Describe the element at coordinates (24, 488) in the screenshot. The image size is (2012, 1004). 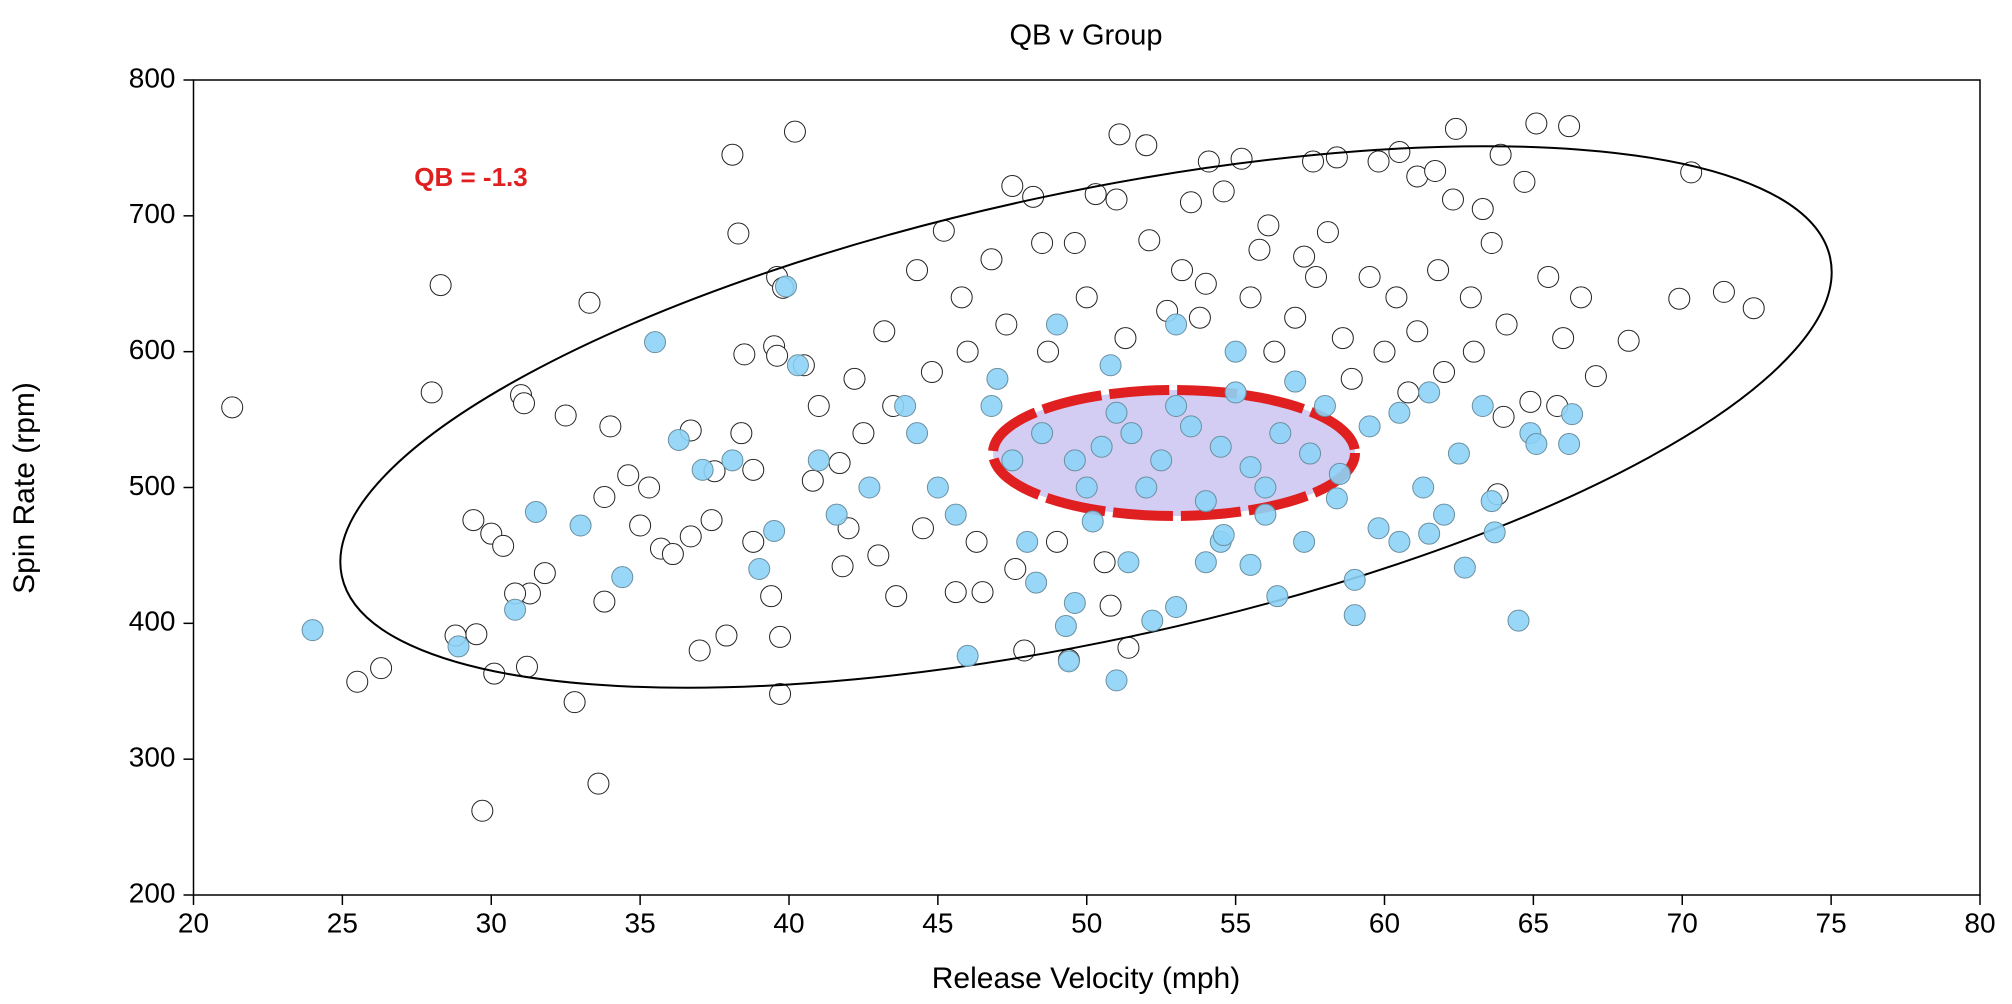
I see `y-axis-label: Spin Rate (rpm)` at that location.